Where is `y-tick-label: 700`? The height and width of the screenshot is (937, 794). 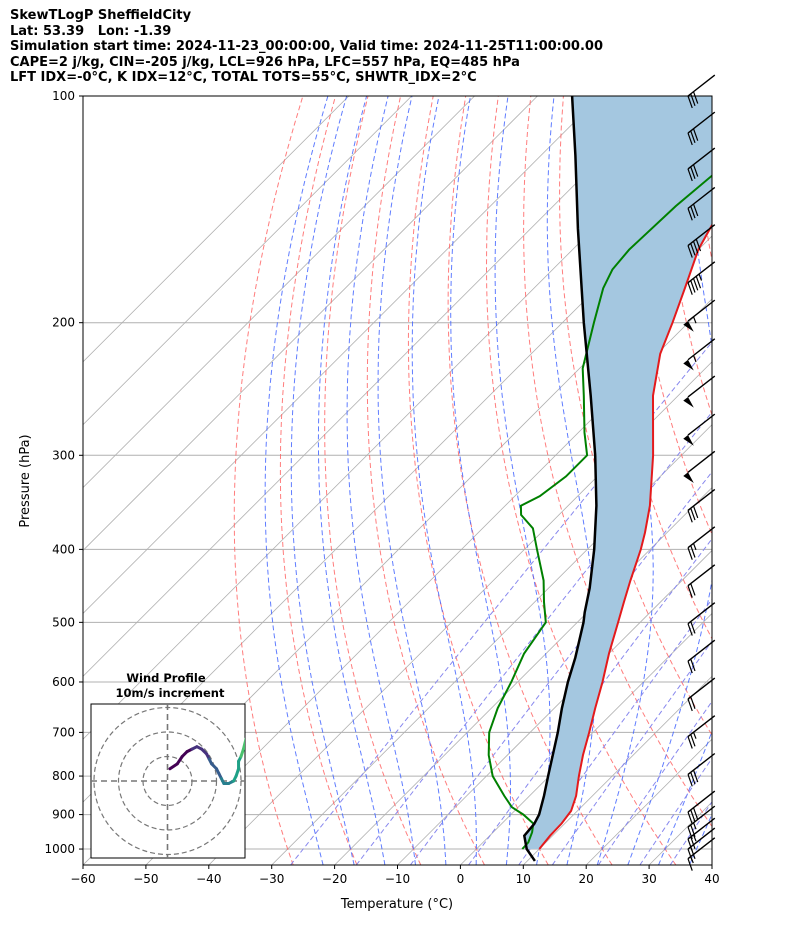
y-tick-label: 700 is located at coordinates (63, 732).